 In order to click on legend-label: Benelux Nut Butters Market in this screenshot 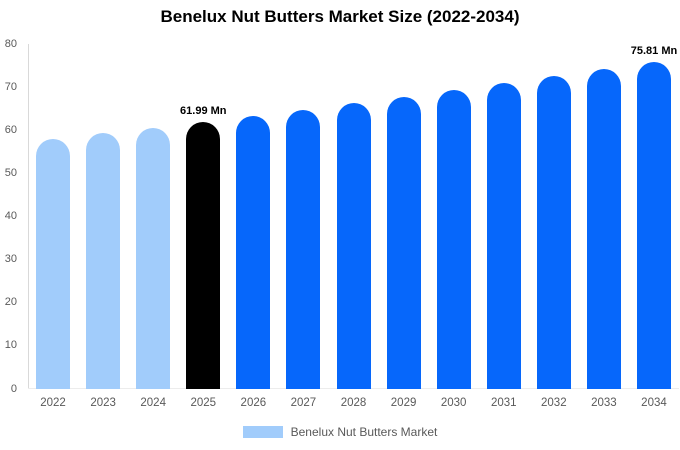, I will do `click(364, 432)`.